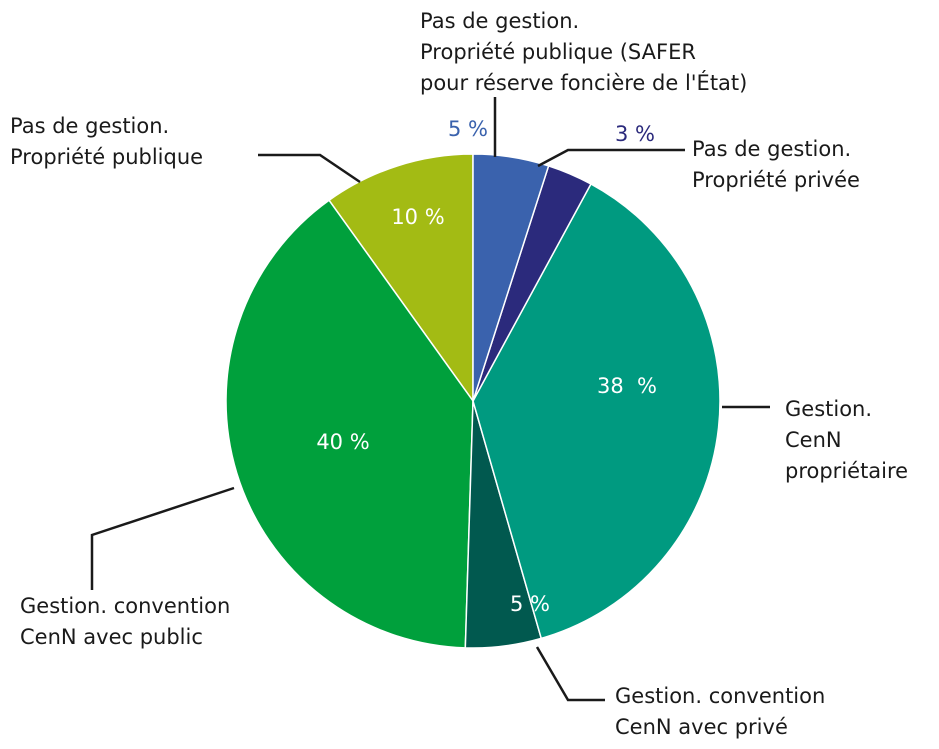  I want to click on category-label: Propriété privée, so click(776, 180).